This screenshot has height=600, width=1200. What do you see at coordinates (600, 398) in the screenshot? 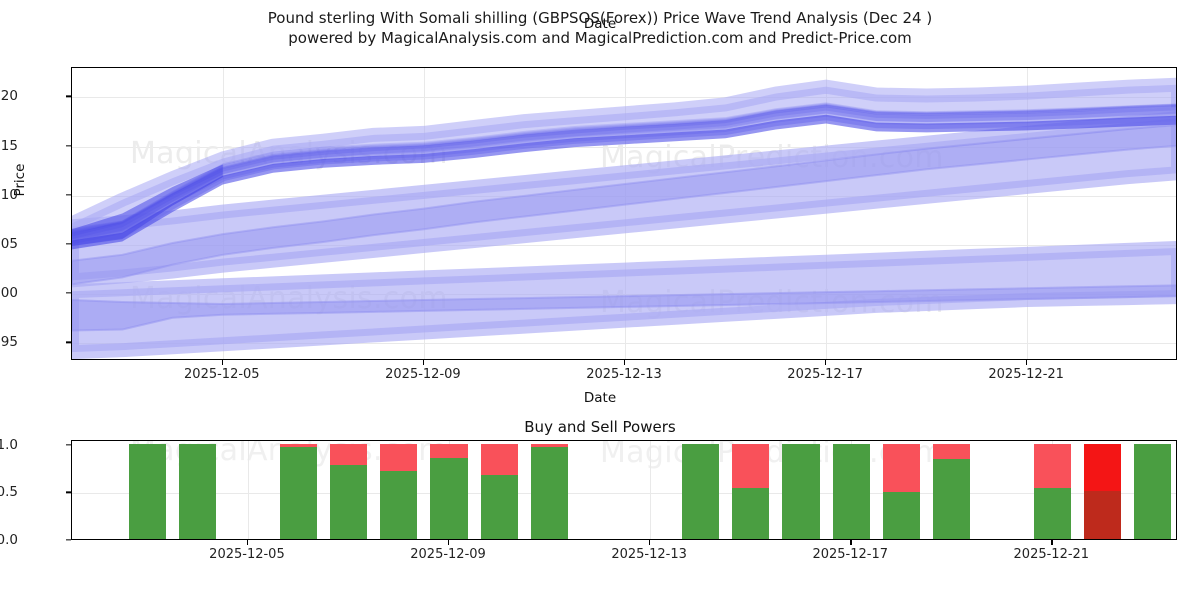
I see `price-x-axis-label: Date` at bounding box center [600, 398].